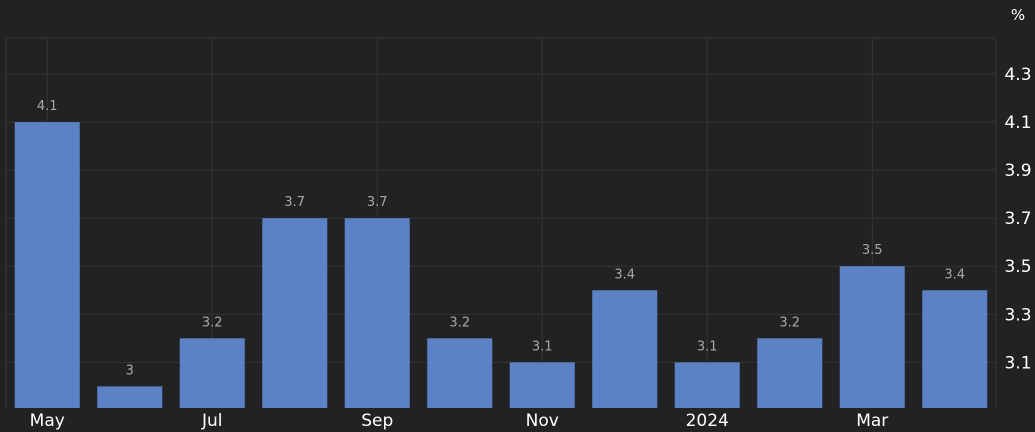 Image resolution: width=1035 pixels, height=432 pixels. What do you see at coordinates (130, 370) in the screenshot?
I see `data-label: 3` at bounding box center [130, 370].